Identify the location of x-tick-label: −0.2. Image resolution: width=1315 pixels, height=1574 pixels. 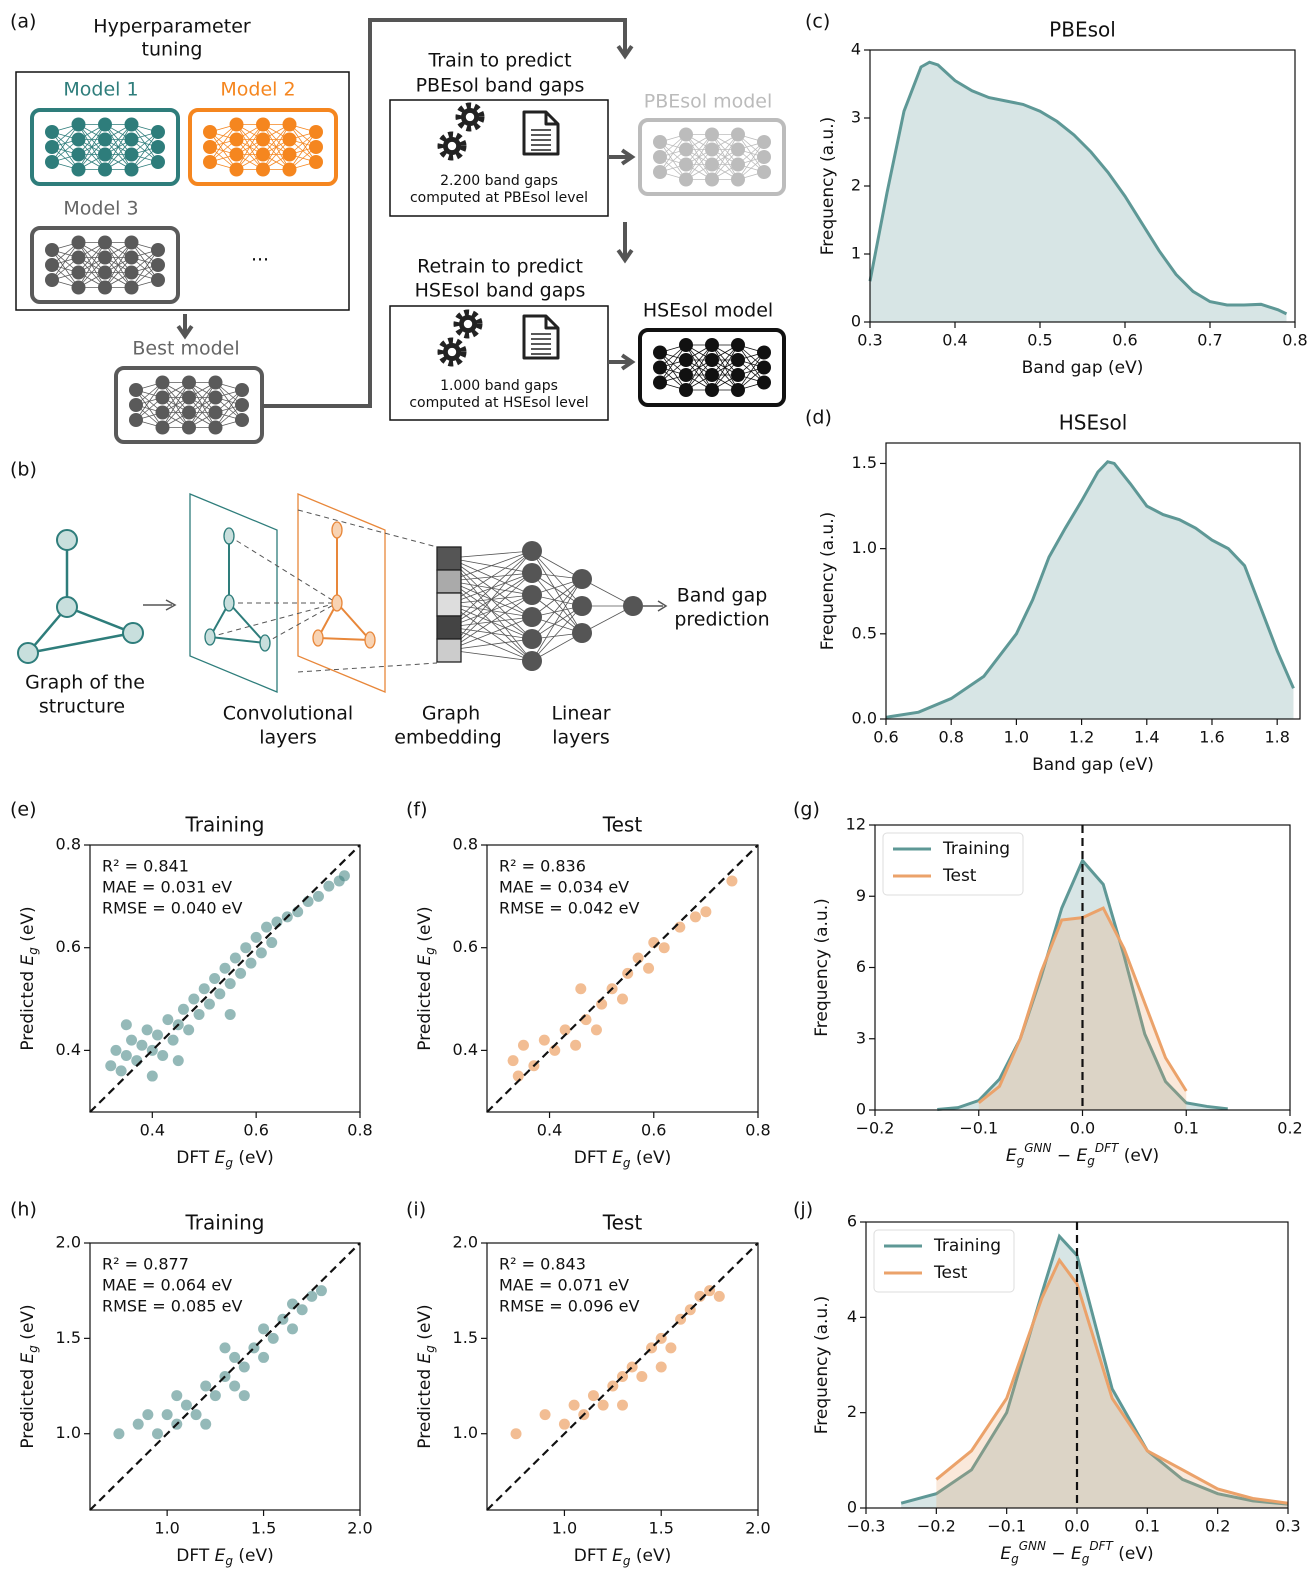
(936, 1526).